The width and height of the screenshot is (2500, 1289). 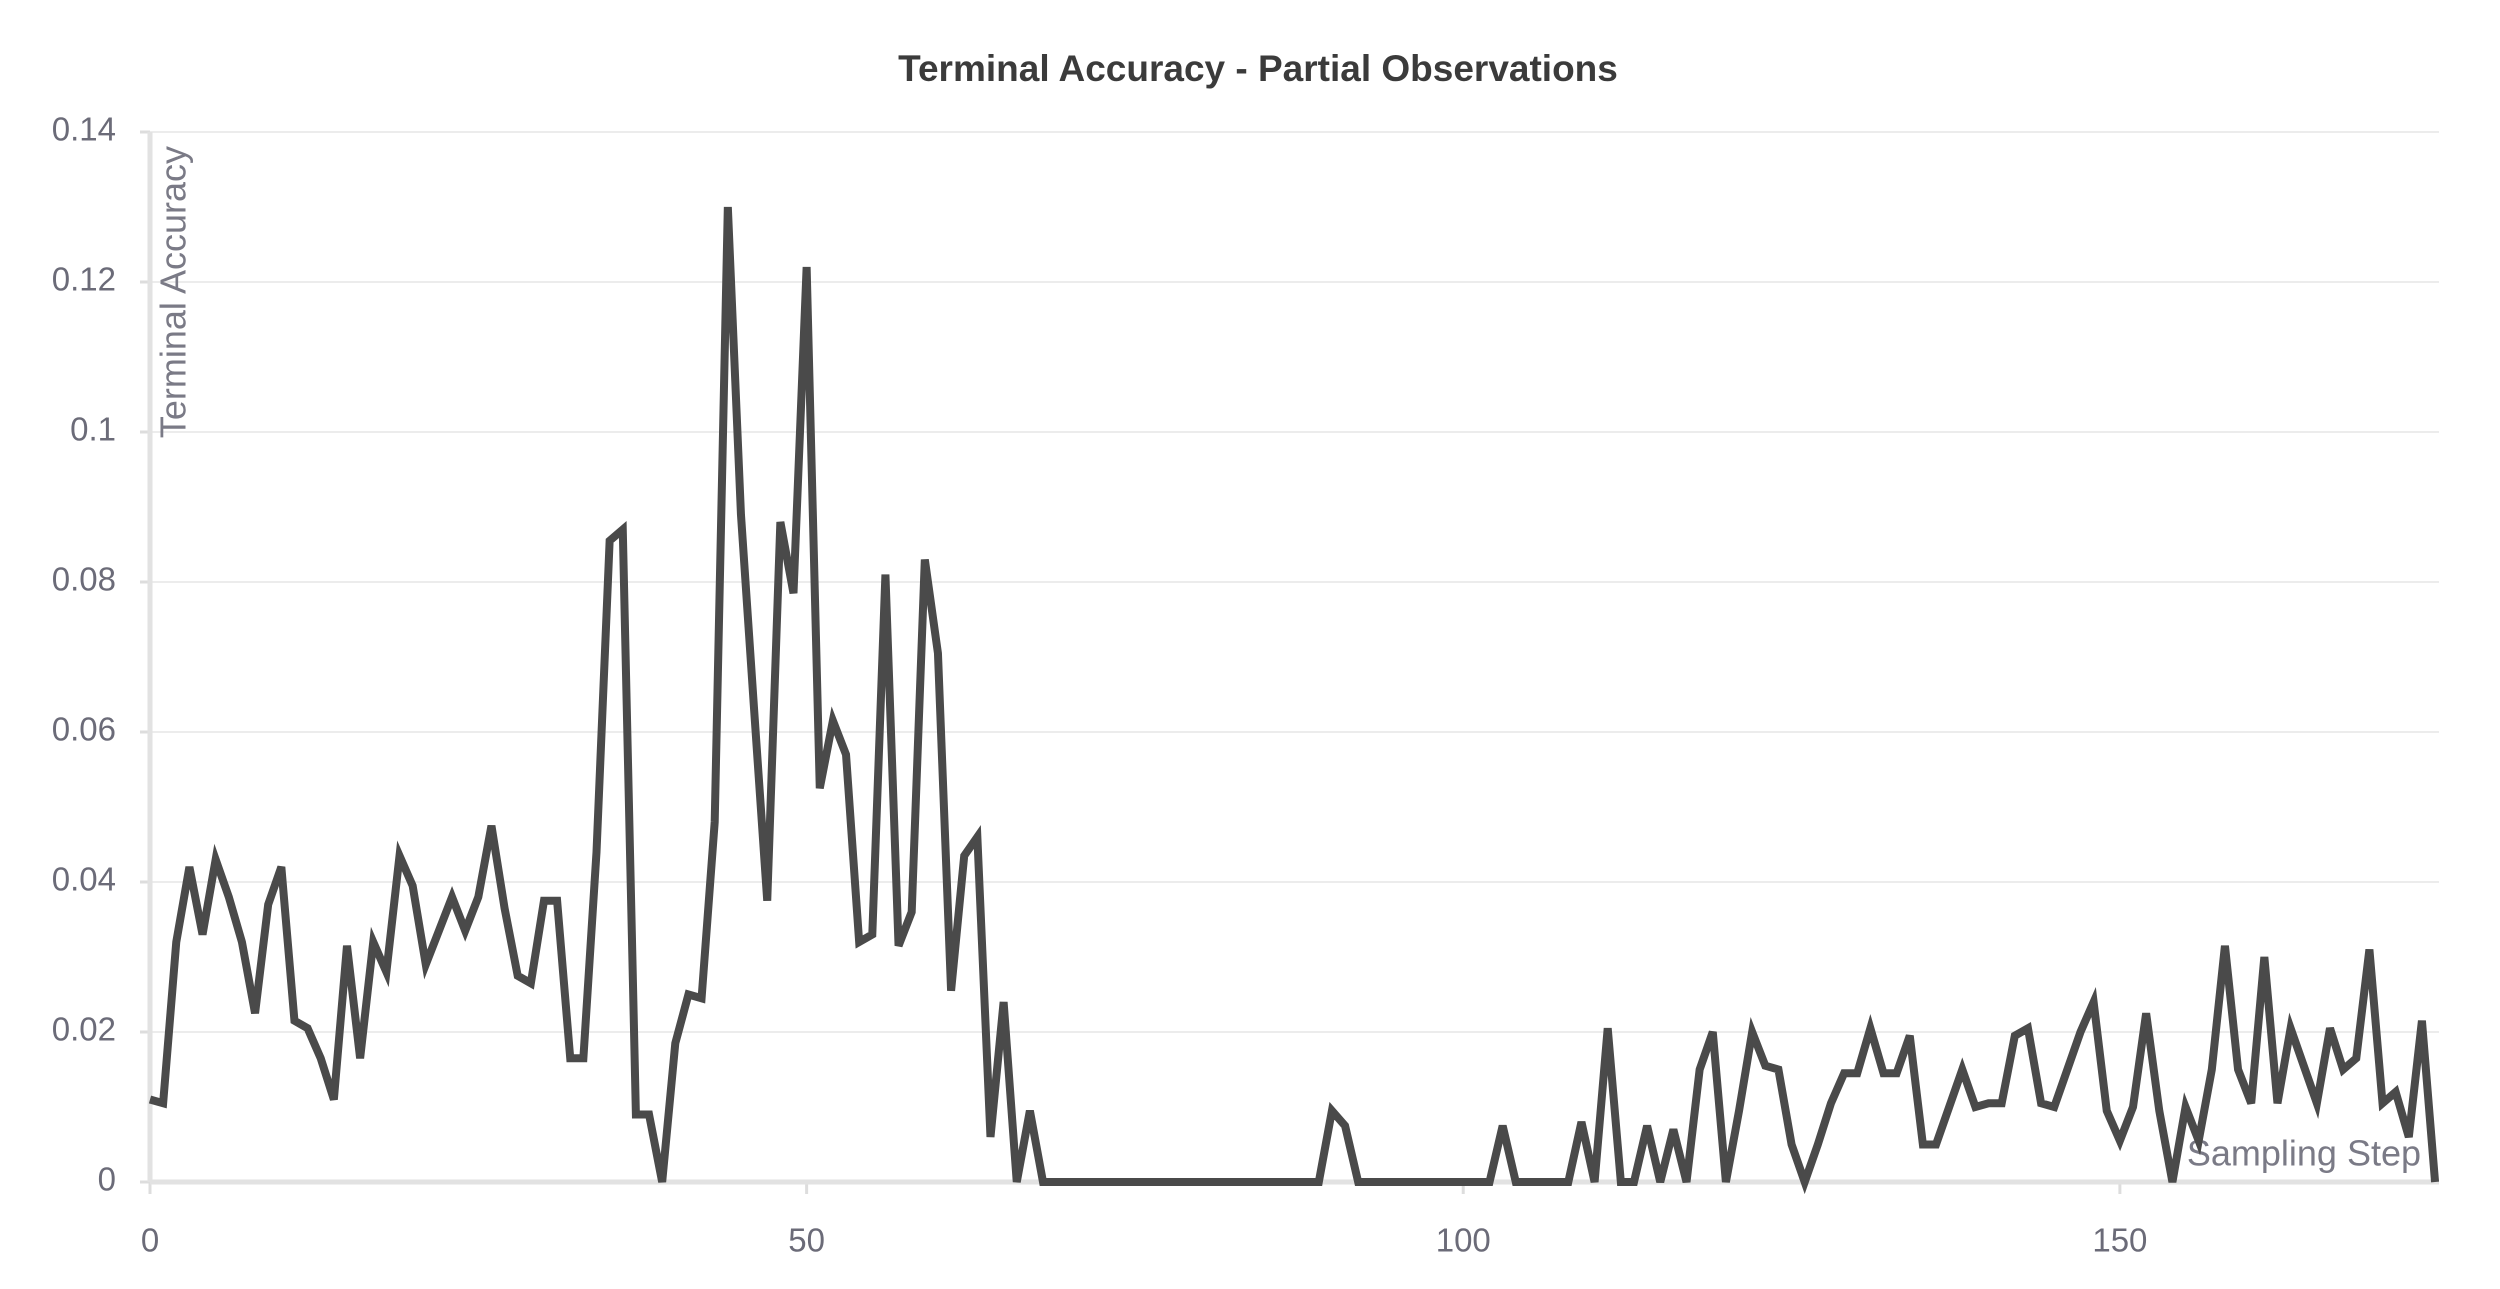 What do you see at coordinates (84, 129) in the screenshot?
I see `y-tick-label: 0.14` at bounding box center [84, 129].